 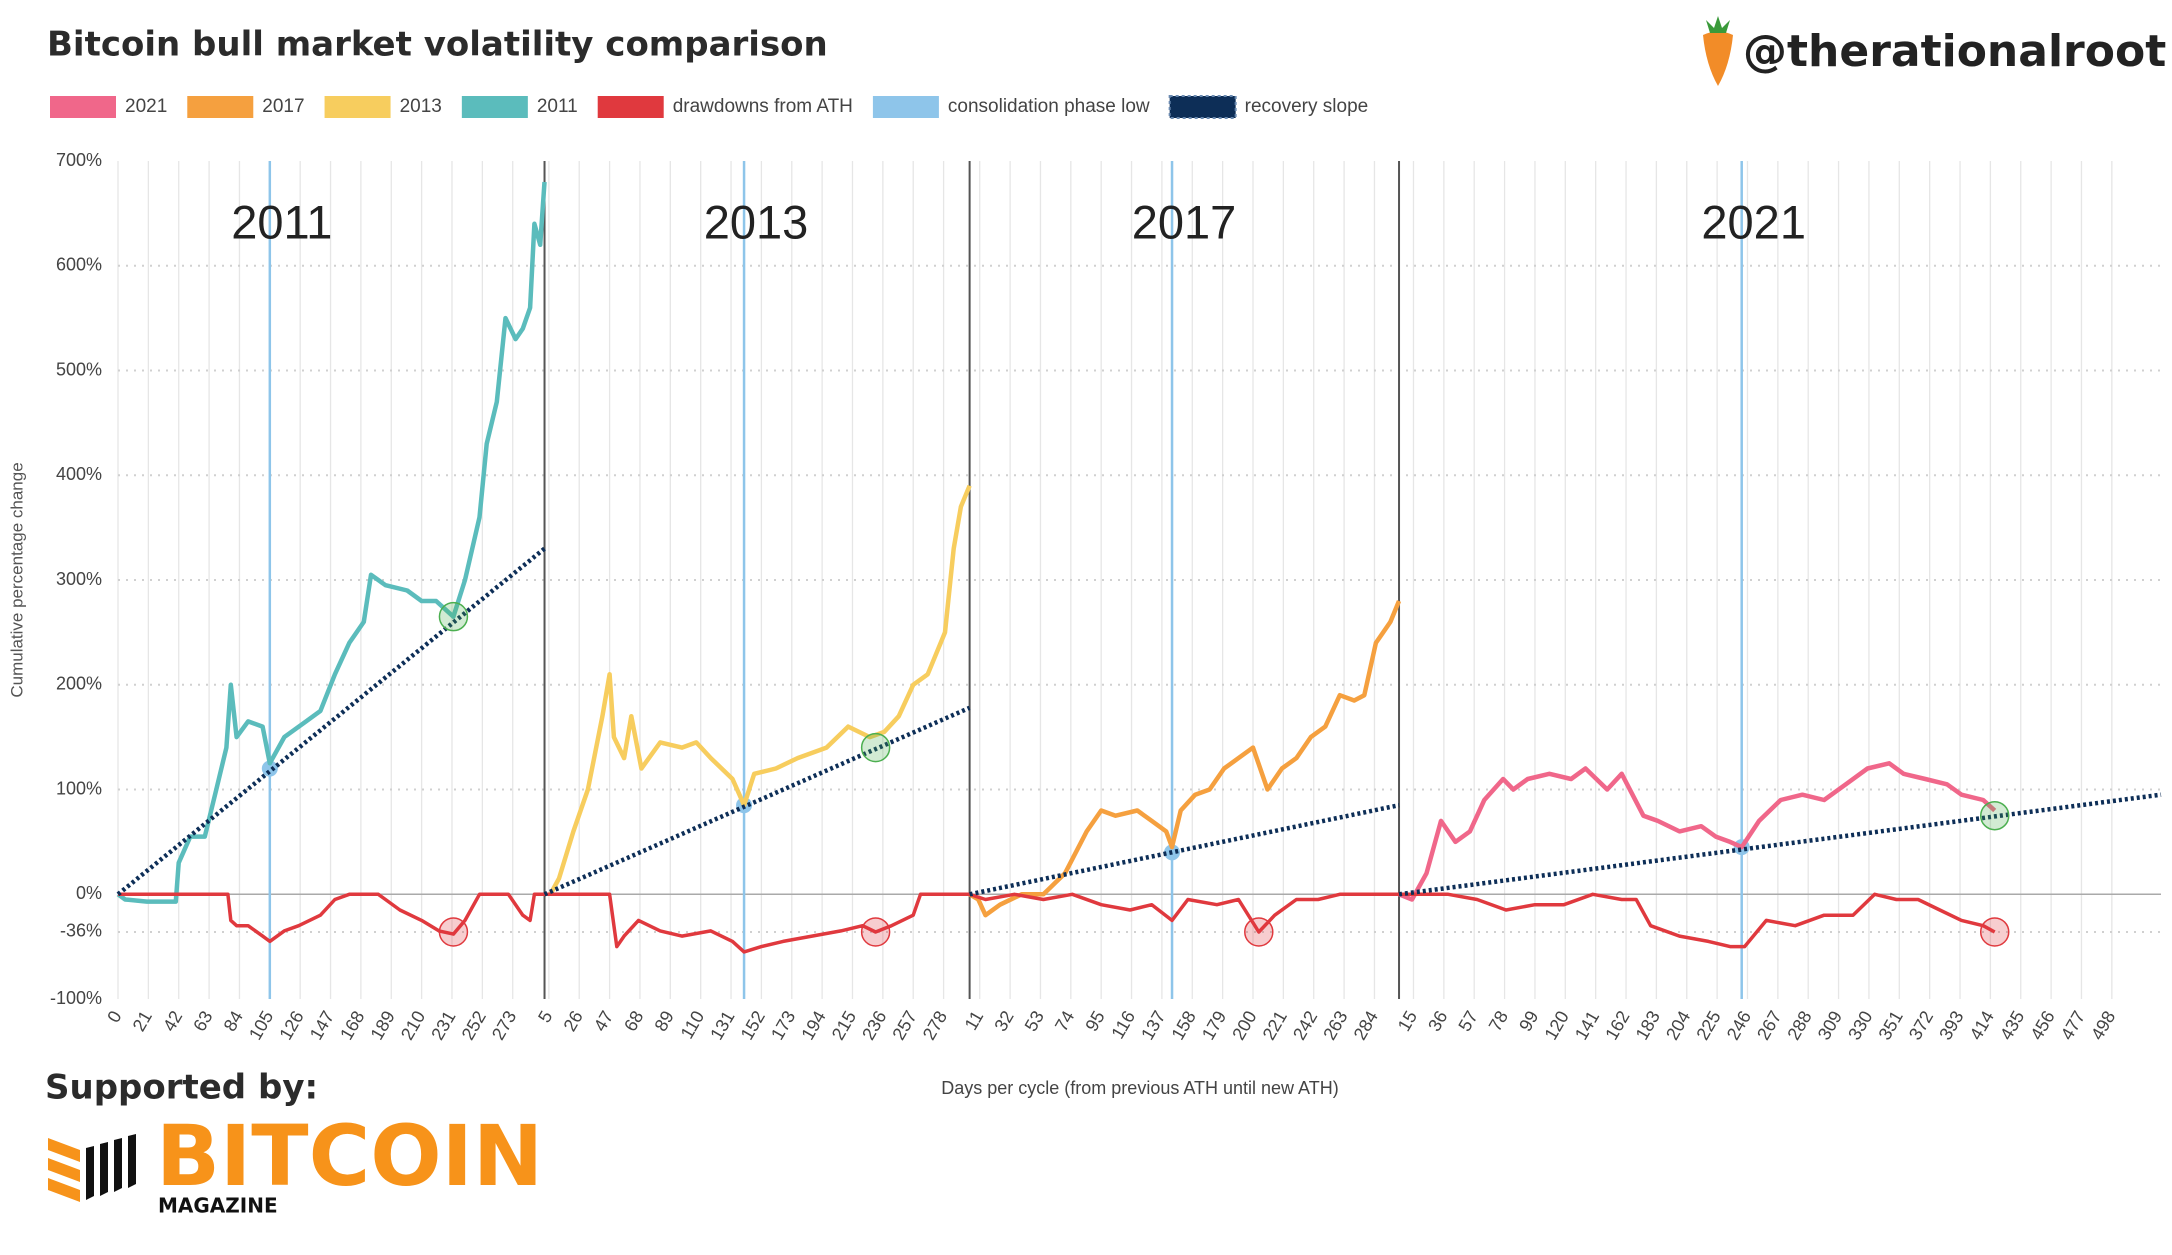 What do you see at coordinates (1307, 106) in the screenshot?
I see `legend-label: recovery slope` at bounding box center [1307, 106].